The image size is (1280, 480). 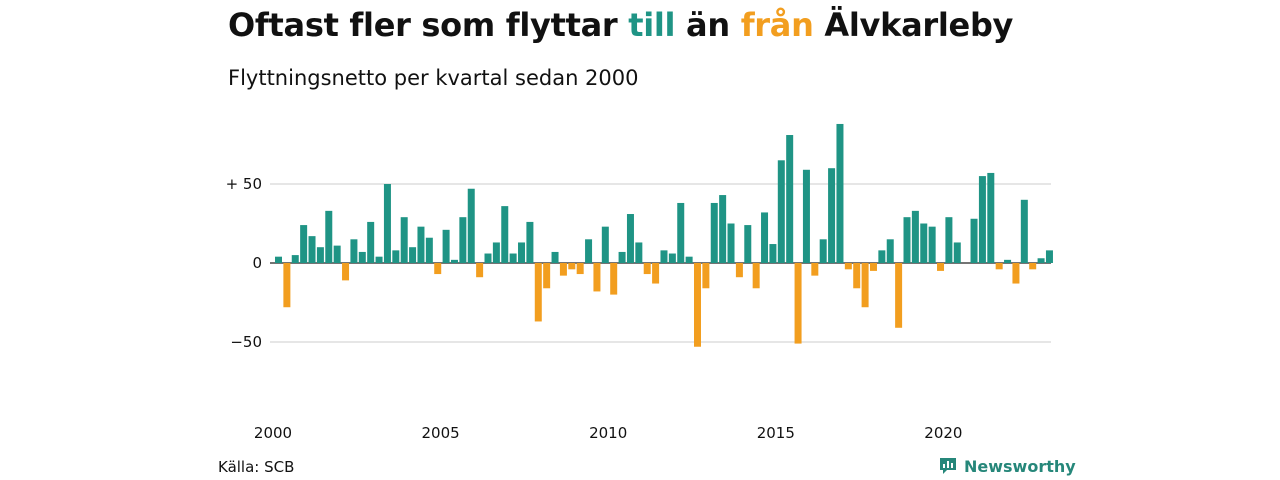 I want to click on x-tick-label: 2015, so click(x=776, y=433).